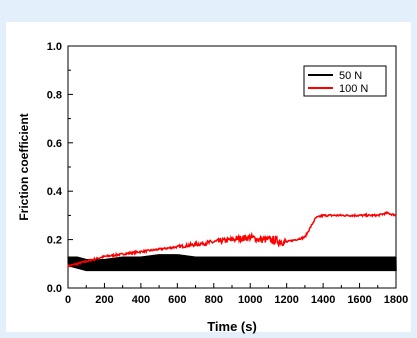  I want to click on legend-label-50N: 50 N, so click(350, 76).